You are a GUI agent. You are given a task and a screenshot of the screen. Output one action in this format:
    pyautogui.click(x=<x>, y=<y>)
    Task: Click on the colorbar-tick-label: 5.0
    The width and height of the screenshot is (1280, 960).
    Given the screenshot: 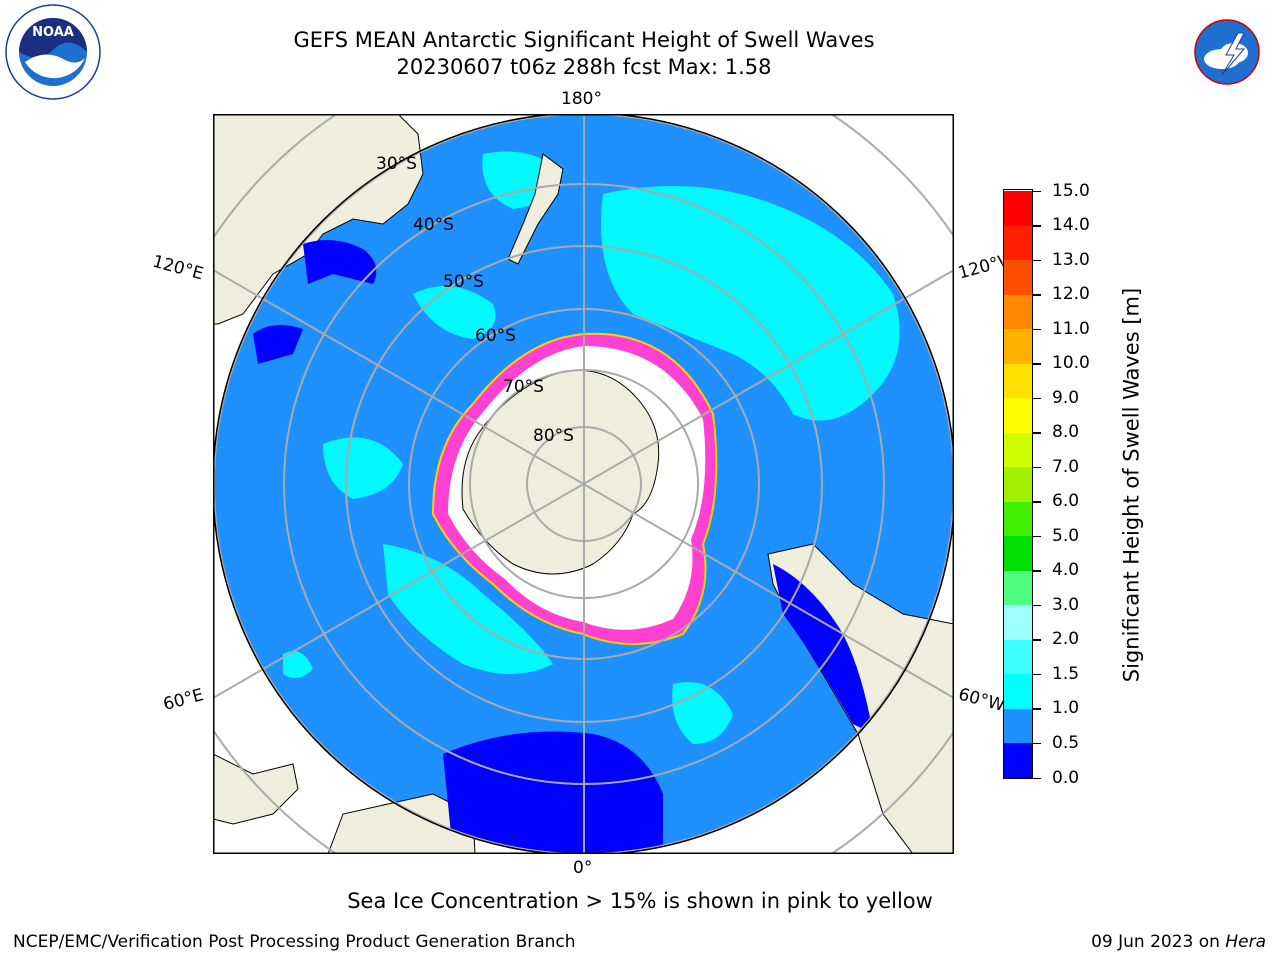 What is the action you would take?
    pyautogui.click(x=1066, y=535)
    